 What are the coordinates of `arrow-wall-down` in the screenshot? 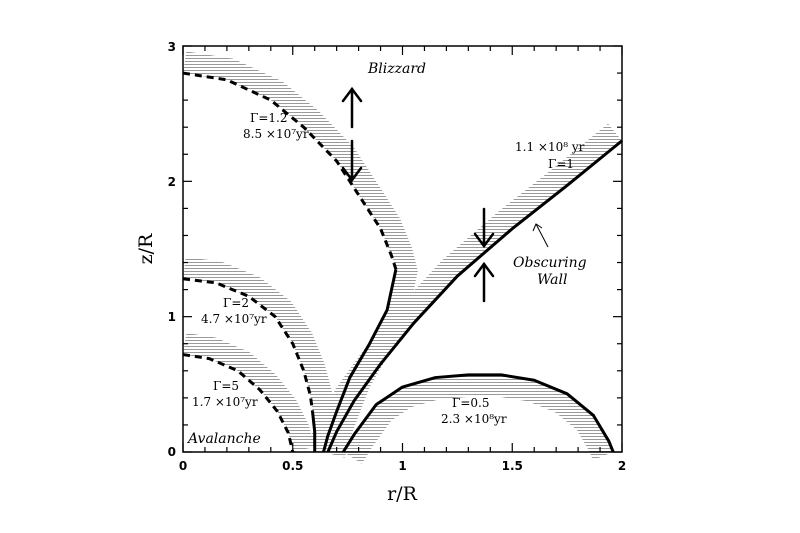 It's located at (484, 228).